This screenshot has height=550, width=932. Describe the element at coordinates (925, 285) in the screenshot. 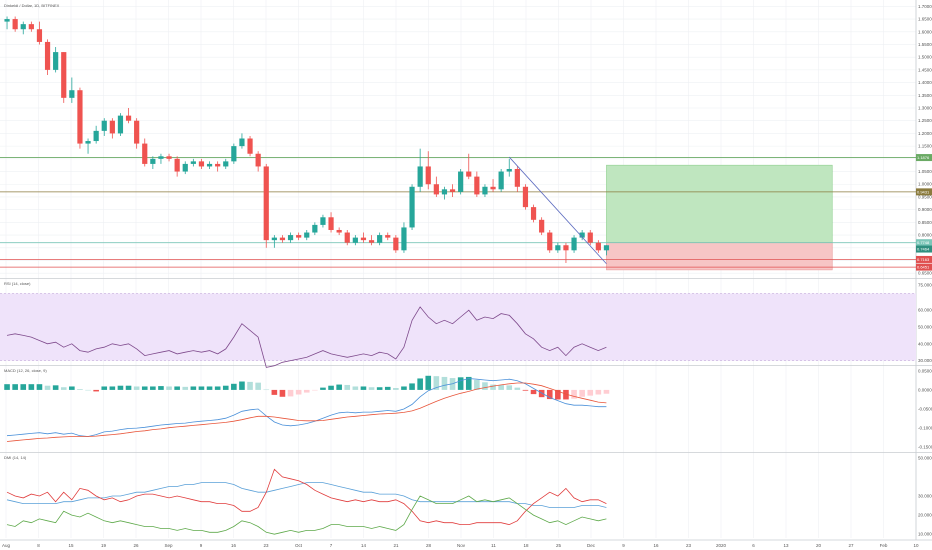

I see `price-scale-label: 75.0000` at that location.